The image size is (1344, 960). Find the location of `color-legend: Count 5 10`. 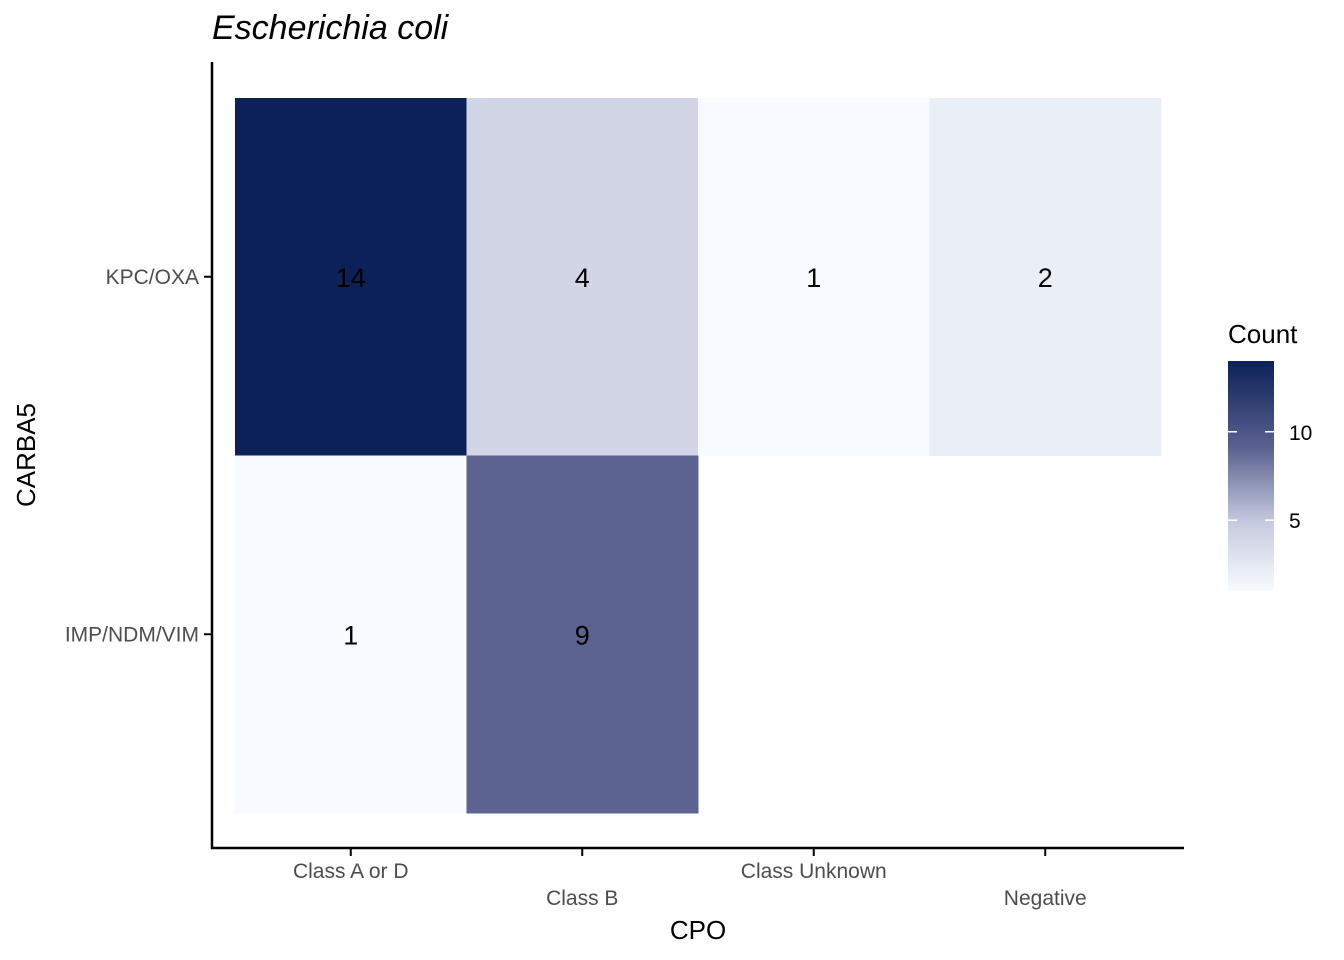

color-legend: Count 5 10 is located at coordinates (1270, 455).